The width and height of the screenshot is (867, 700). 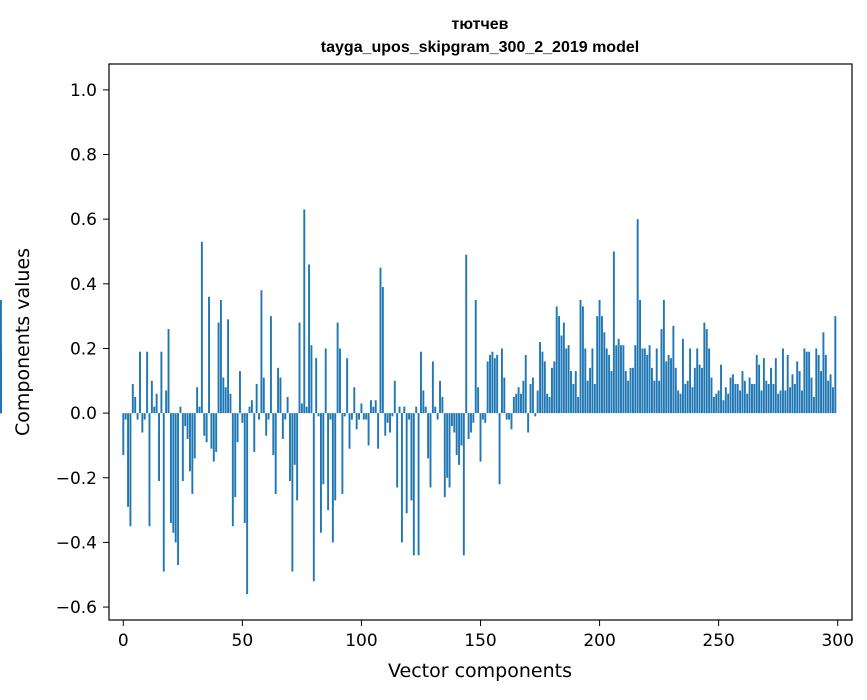 I want to click on y-tick-label-8: 1.0, so click(x=83, y=91).